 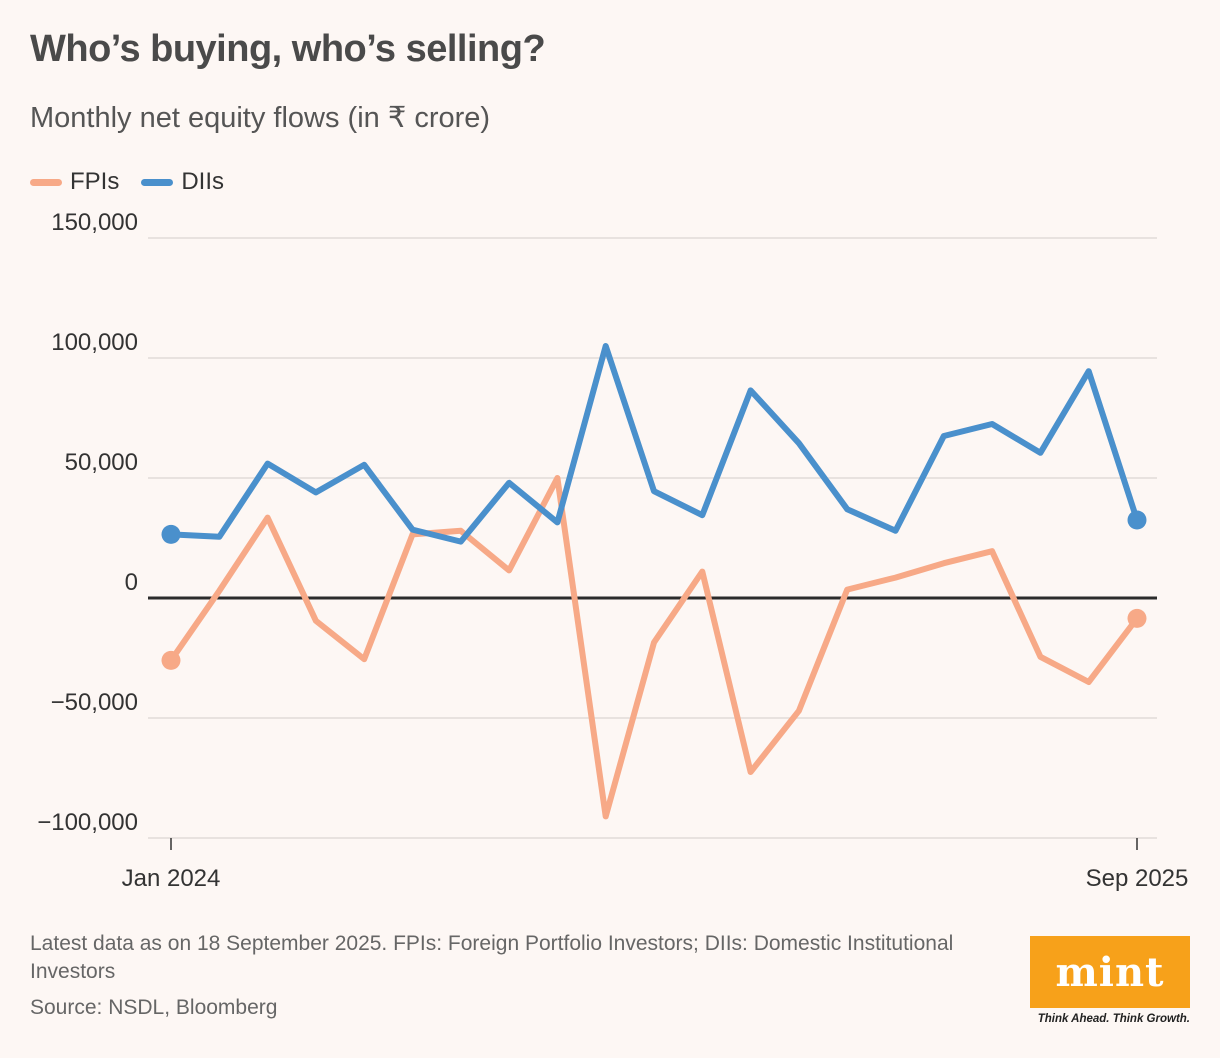 What do you see at coordinates (131, 582) in the screenshot?
I see `y-tick-label: 0` at bounding box center [131, 582].